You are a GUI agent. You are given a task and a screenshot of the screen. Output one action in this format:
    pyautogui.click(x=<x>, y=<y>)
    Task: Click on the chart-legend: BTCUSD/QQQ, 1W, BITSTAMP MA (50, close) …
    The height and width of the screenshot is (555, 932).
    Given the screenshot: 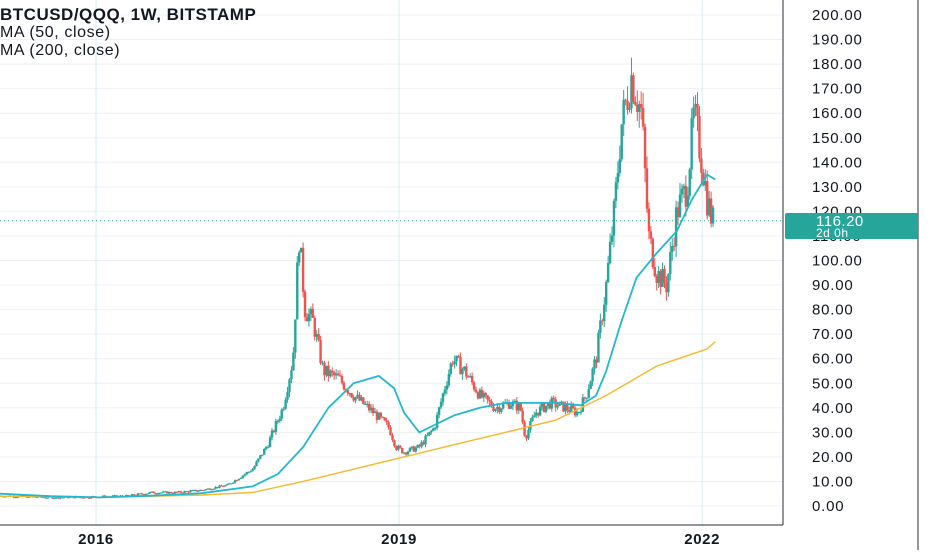 What is the action you would take?
    pyautogui.click(x=128, y=33)
    